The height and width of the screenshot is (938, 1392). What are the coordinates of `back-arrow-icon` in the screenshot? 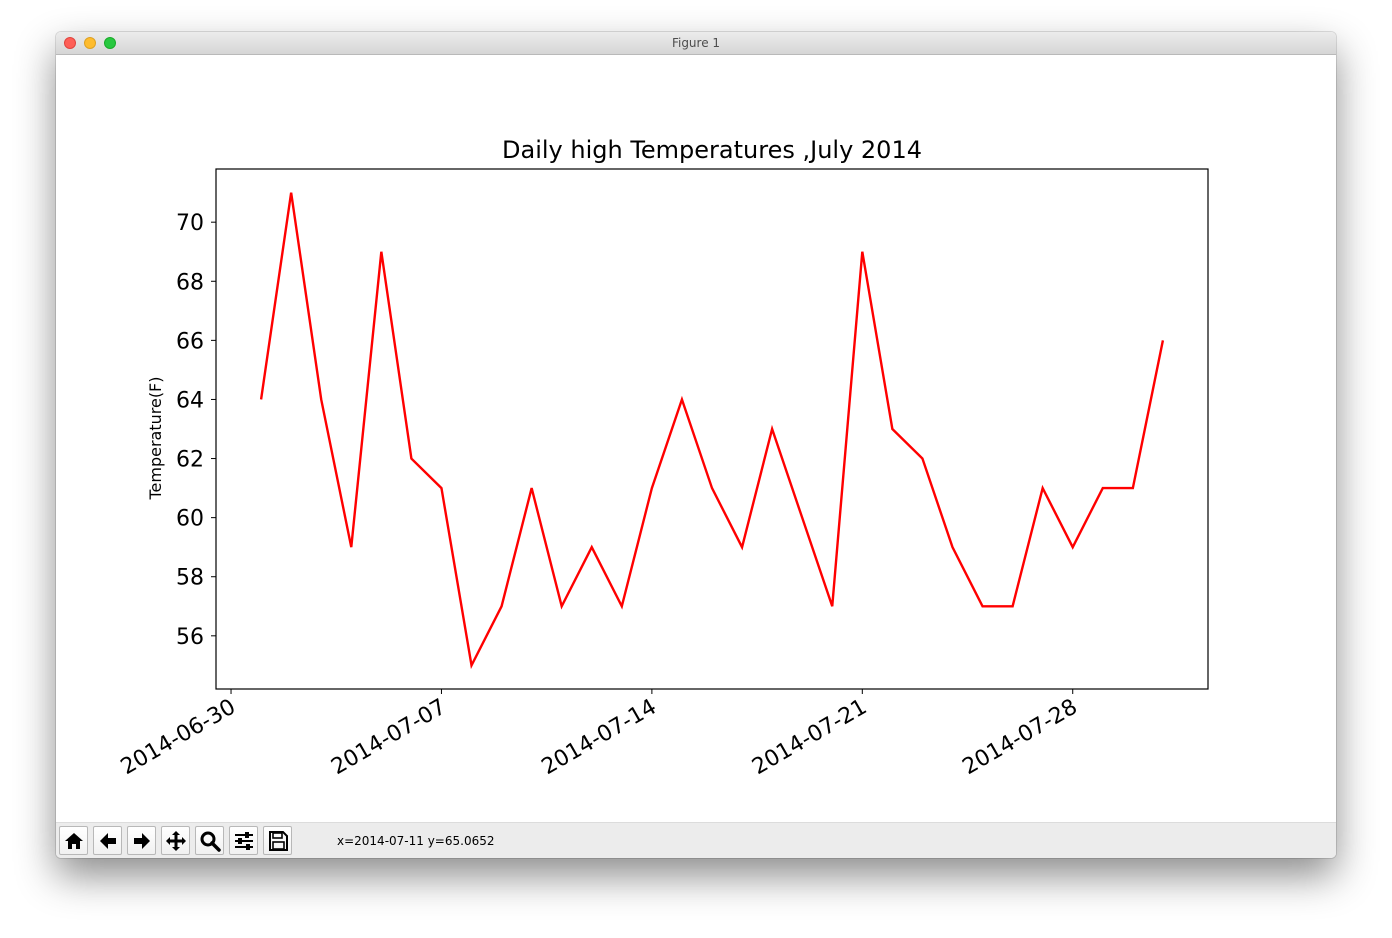 It's located at (108, 841).